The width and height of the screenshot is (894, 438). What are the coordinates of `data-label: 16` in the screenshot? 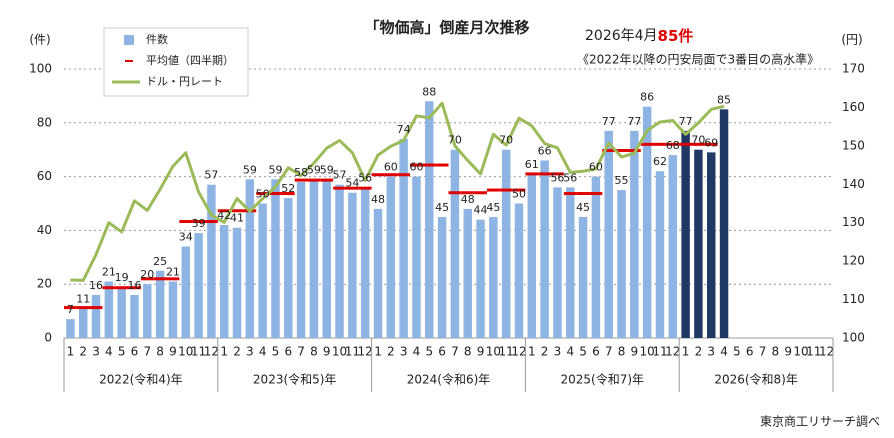 It's located at (134, 285).